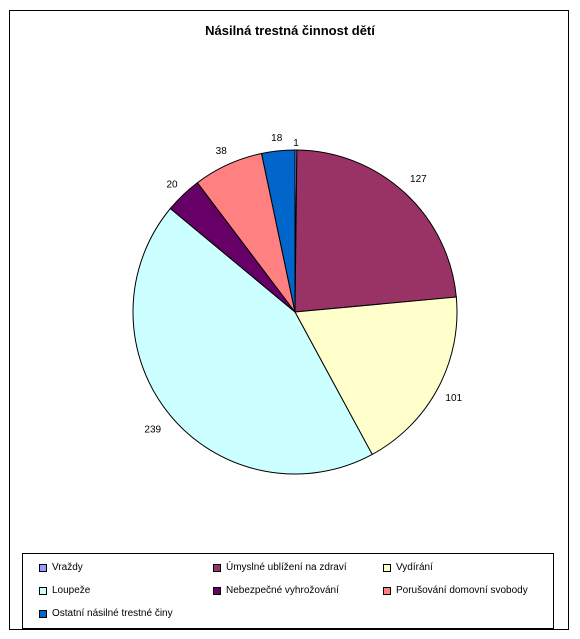 The width and height of the screenshot is (580, 639). I want to click on legend-item: Loupeže, so click(64, 590).